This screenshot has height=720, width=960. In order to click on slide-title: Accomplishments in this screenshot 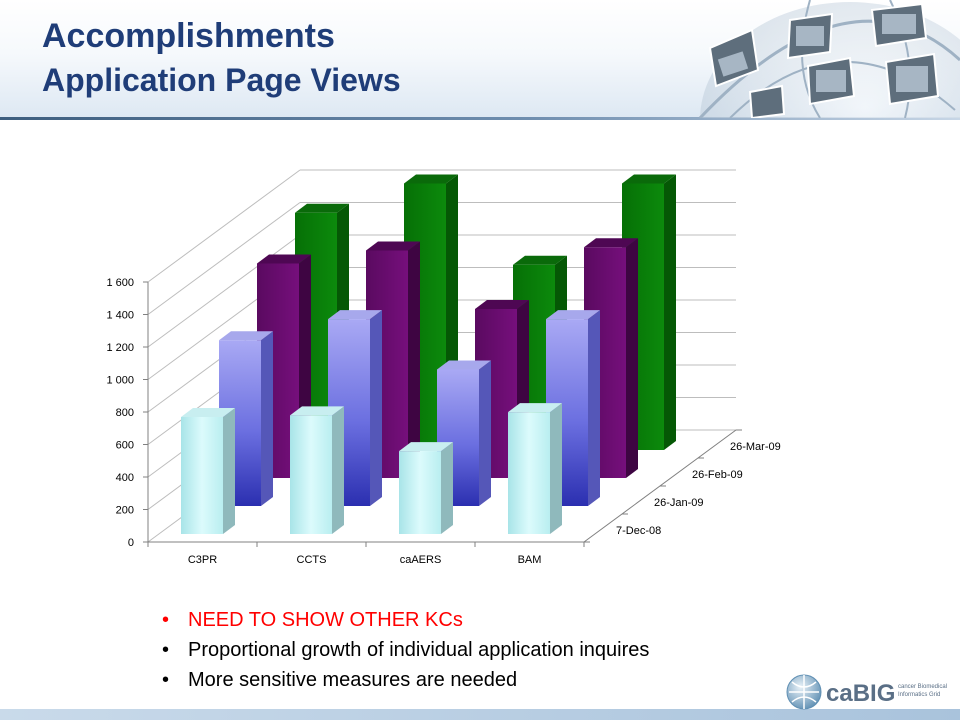, I will do `click(188, 36)`.